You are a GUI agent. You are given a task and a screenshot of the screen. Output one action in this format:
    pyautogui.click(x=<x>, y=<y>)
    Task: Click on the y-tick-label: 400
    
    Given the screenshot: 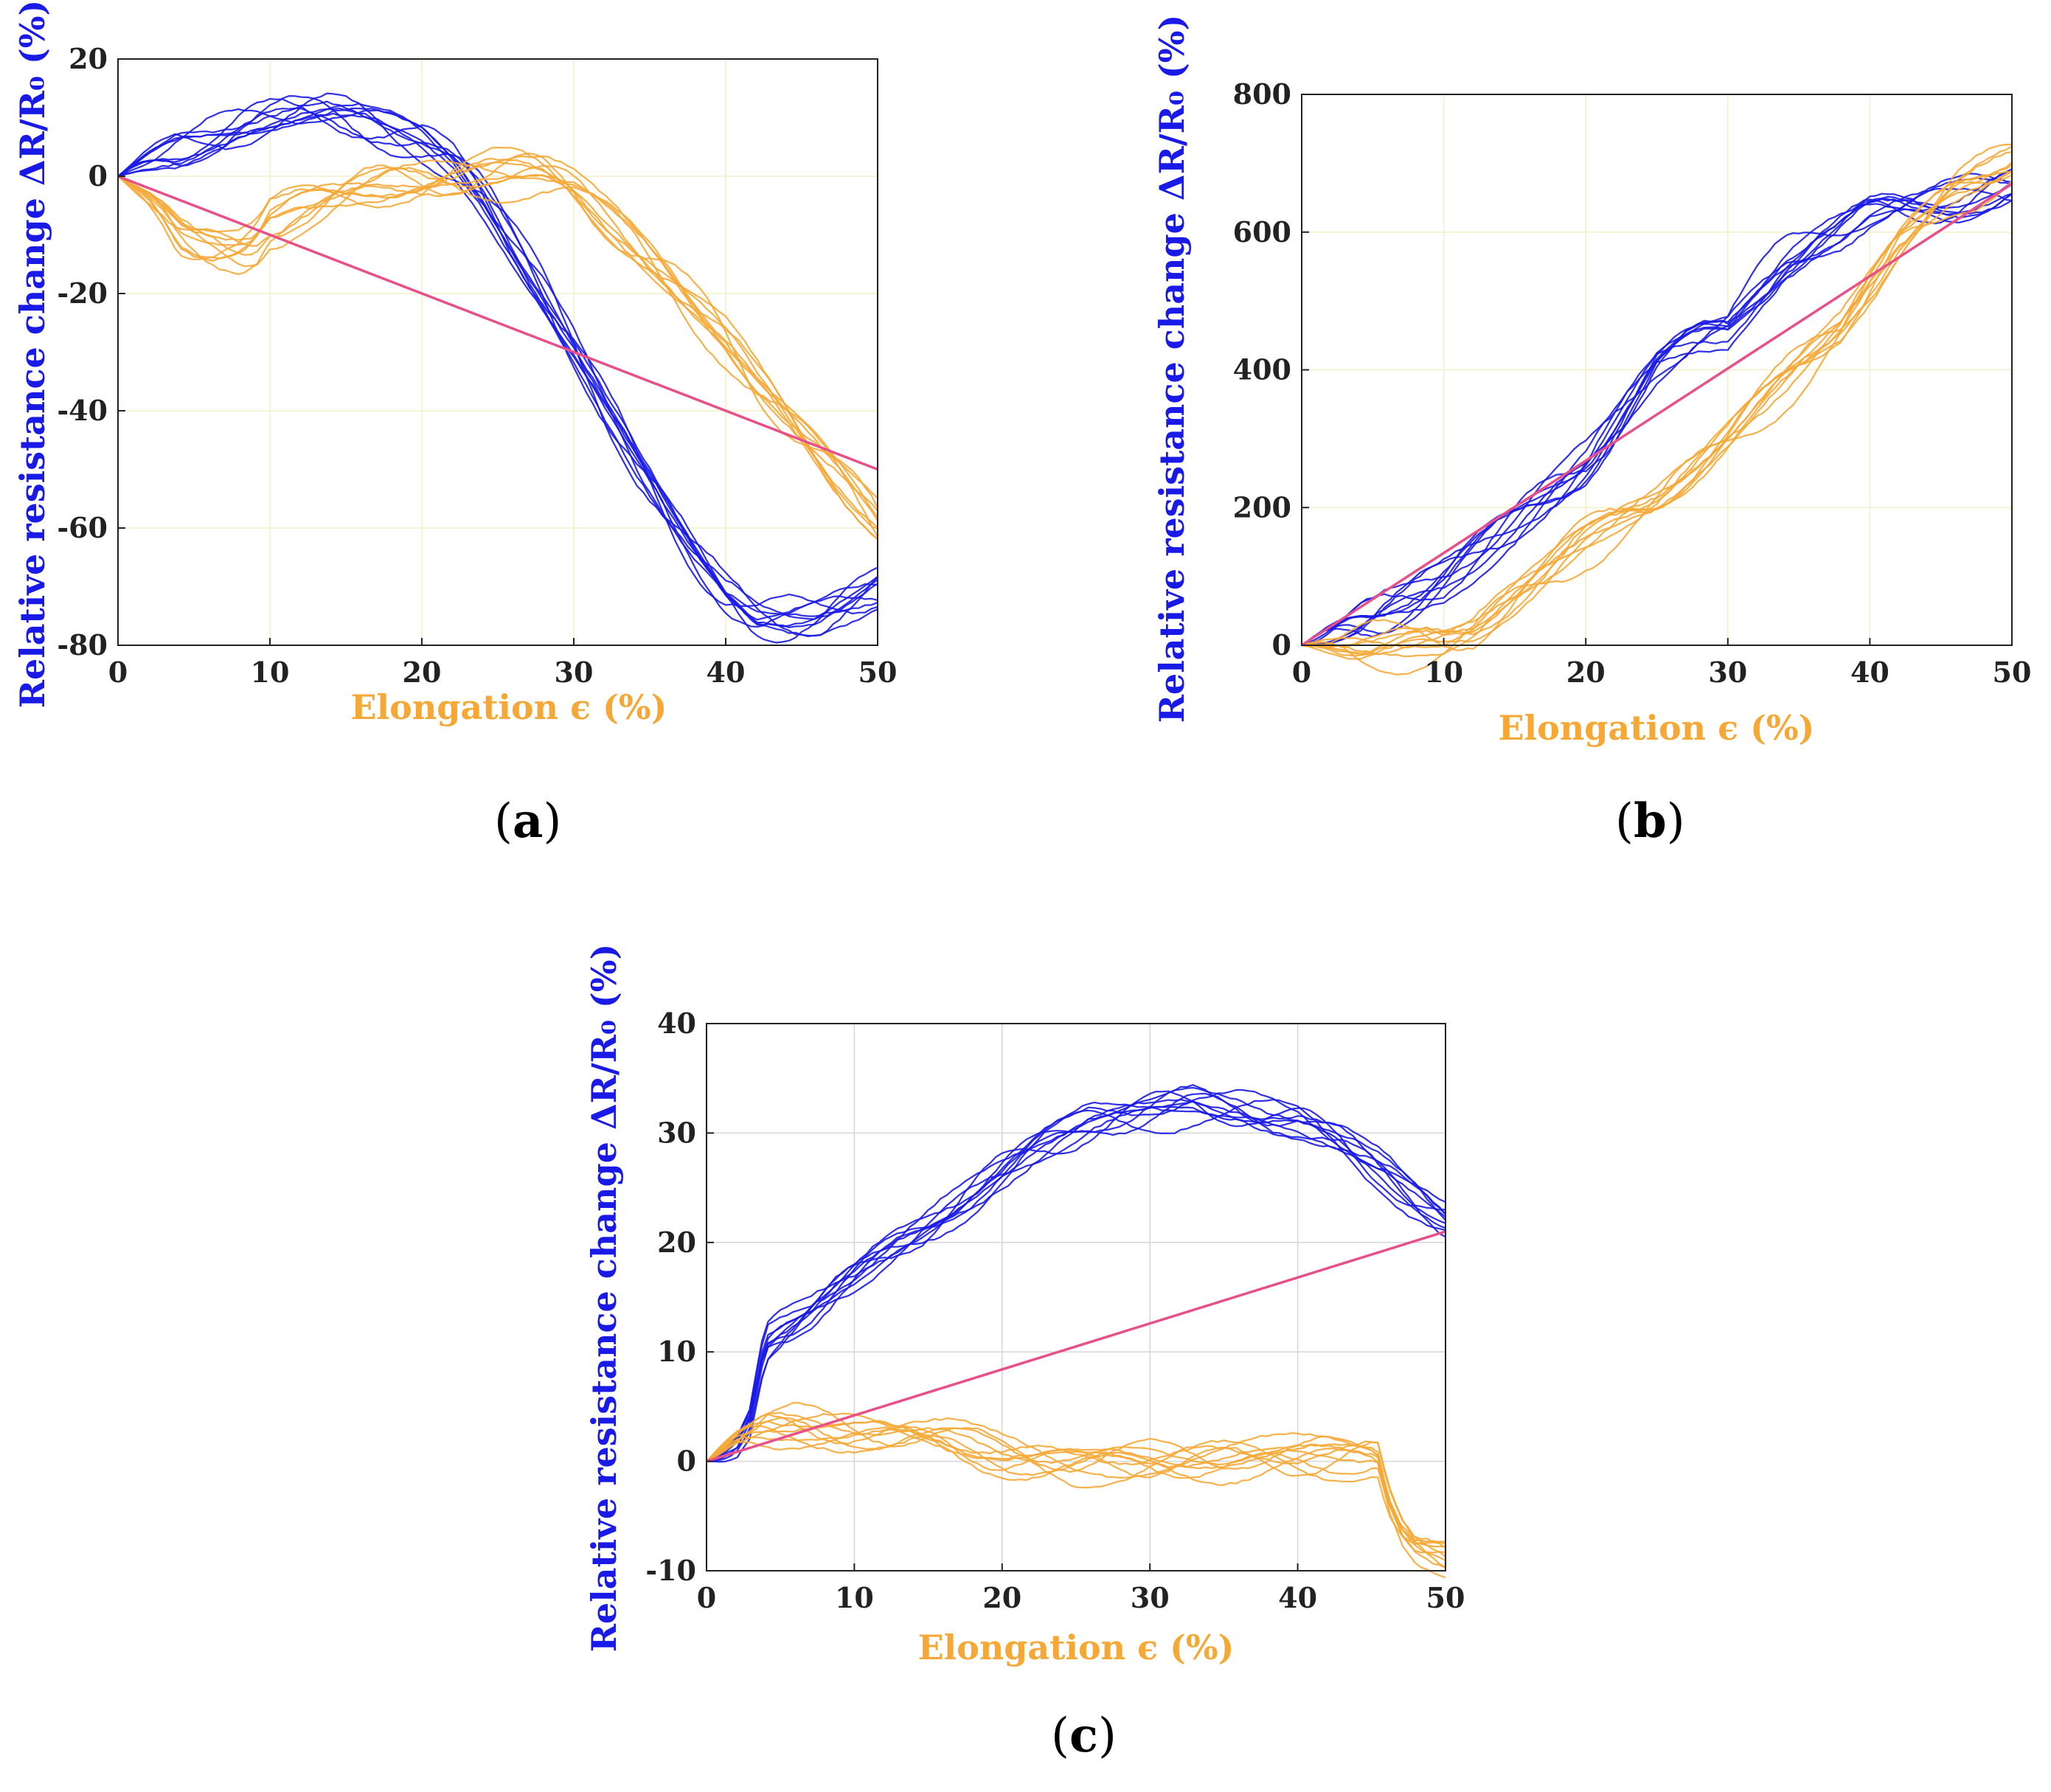 What is the action you would take?
    pyautogui.click(x=1262, y=370)
    